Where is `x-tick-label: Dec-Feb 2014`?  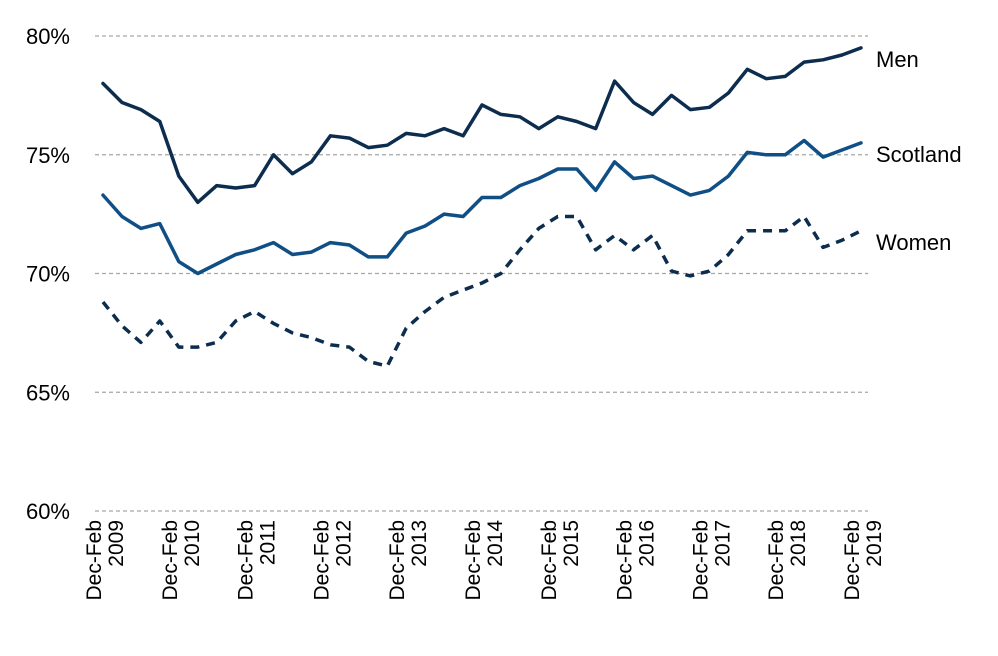 x-tick-label: Dec-Feb 2014 is located at coordinates (484, 560).